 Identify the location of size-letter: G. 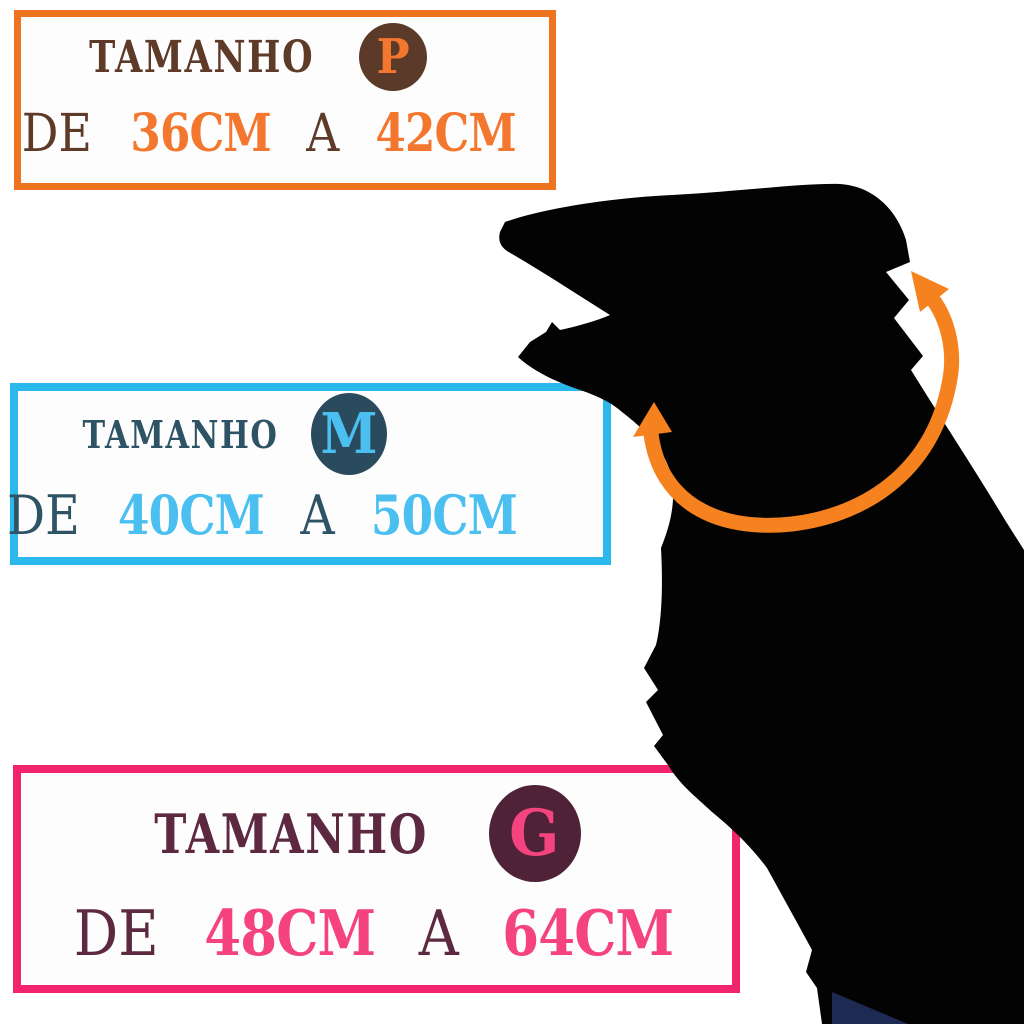
(534, 833).